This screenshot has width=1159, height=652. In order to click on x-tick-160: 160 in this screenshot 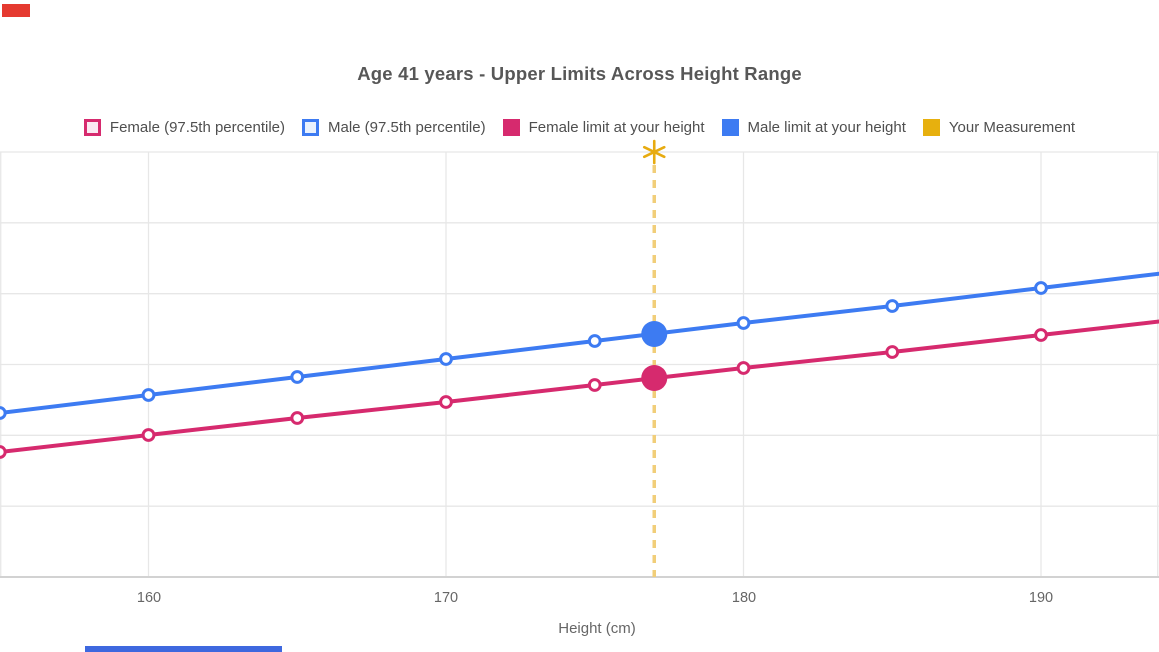, I will do `click(149, 598)`.